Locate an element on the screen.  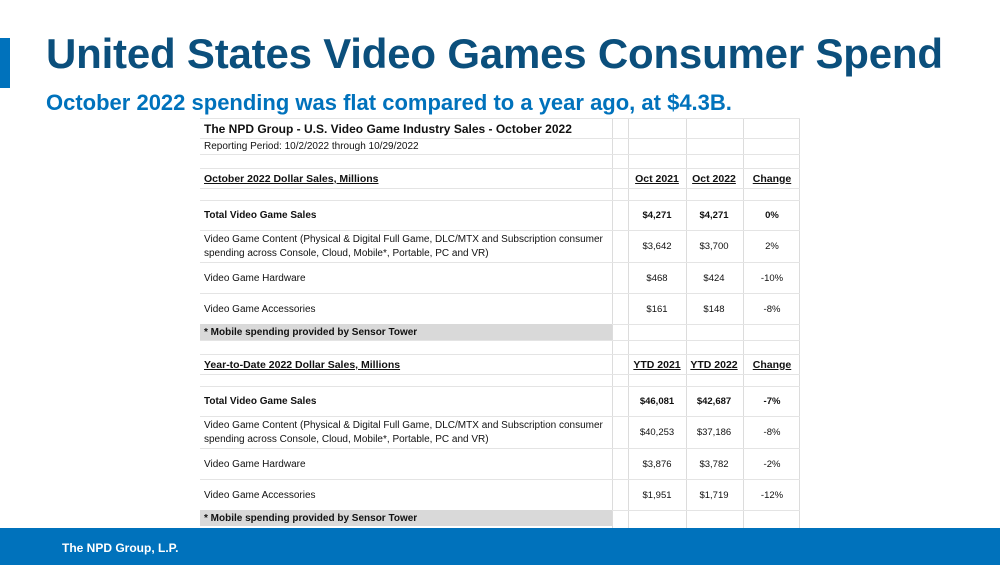
row-value-a: $40,253 is located at coordinates (657, 432).